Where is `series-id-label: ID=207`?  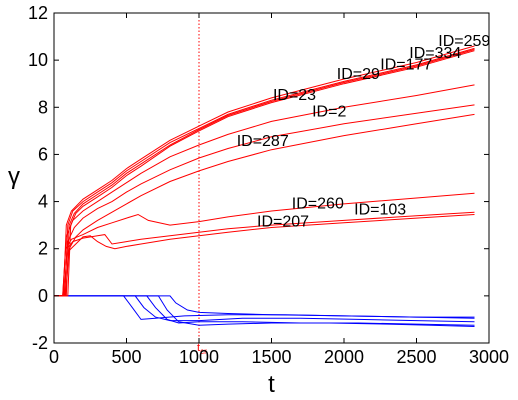
series-id-label: ID=207 is located at coordinates (283, 221).